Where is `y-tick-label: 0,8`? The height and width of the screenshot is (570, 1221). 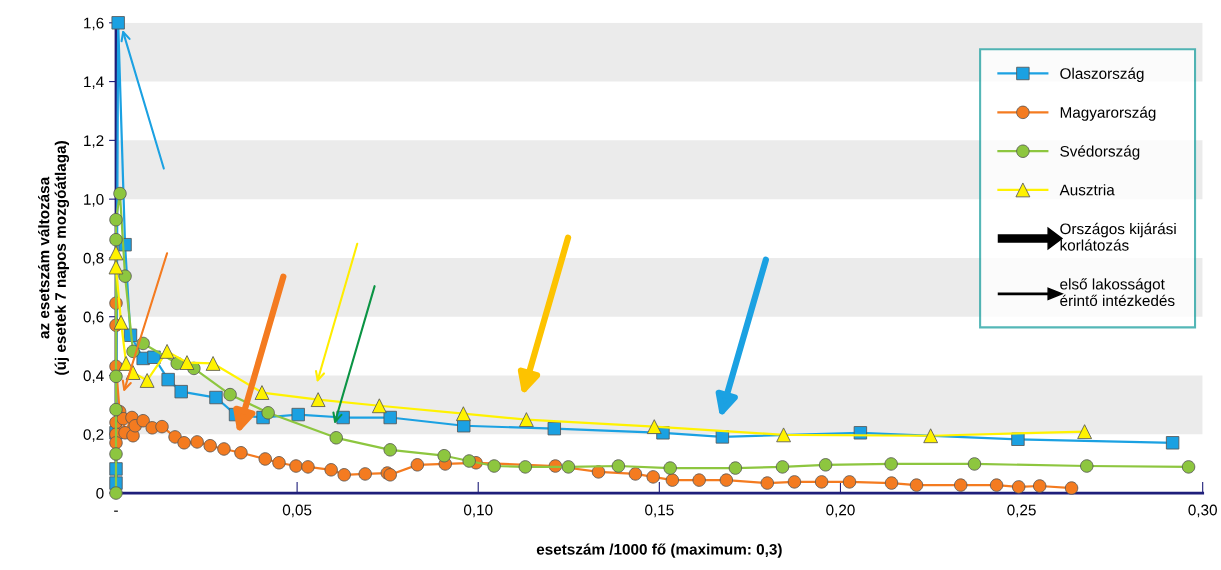 y-tick-label: 0,8 is located at coordinates (93, 259).